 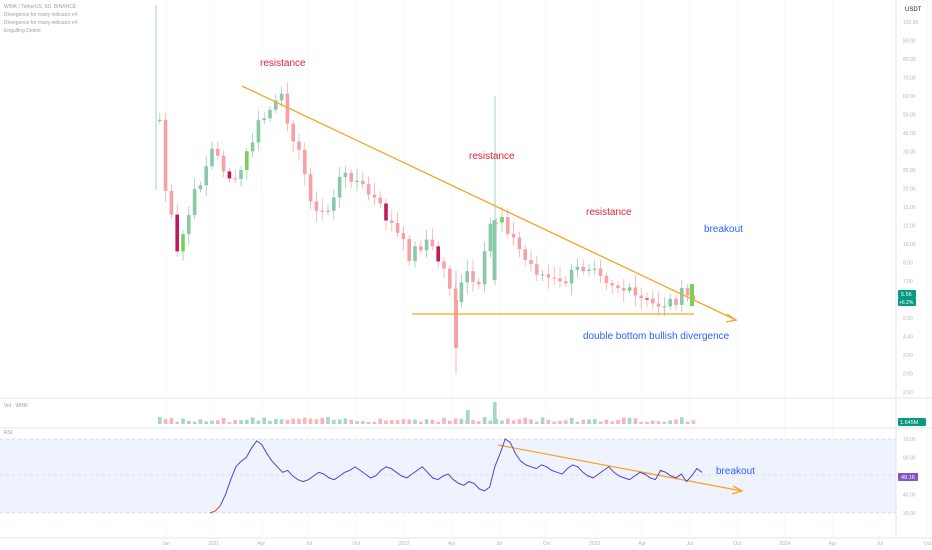 What do you see at coordinates (656, 336) in the screenshot?
I see `annotation-double-bottom: double bottom bullish divergence` at bounding box center [656, 336].